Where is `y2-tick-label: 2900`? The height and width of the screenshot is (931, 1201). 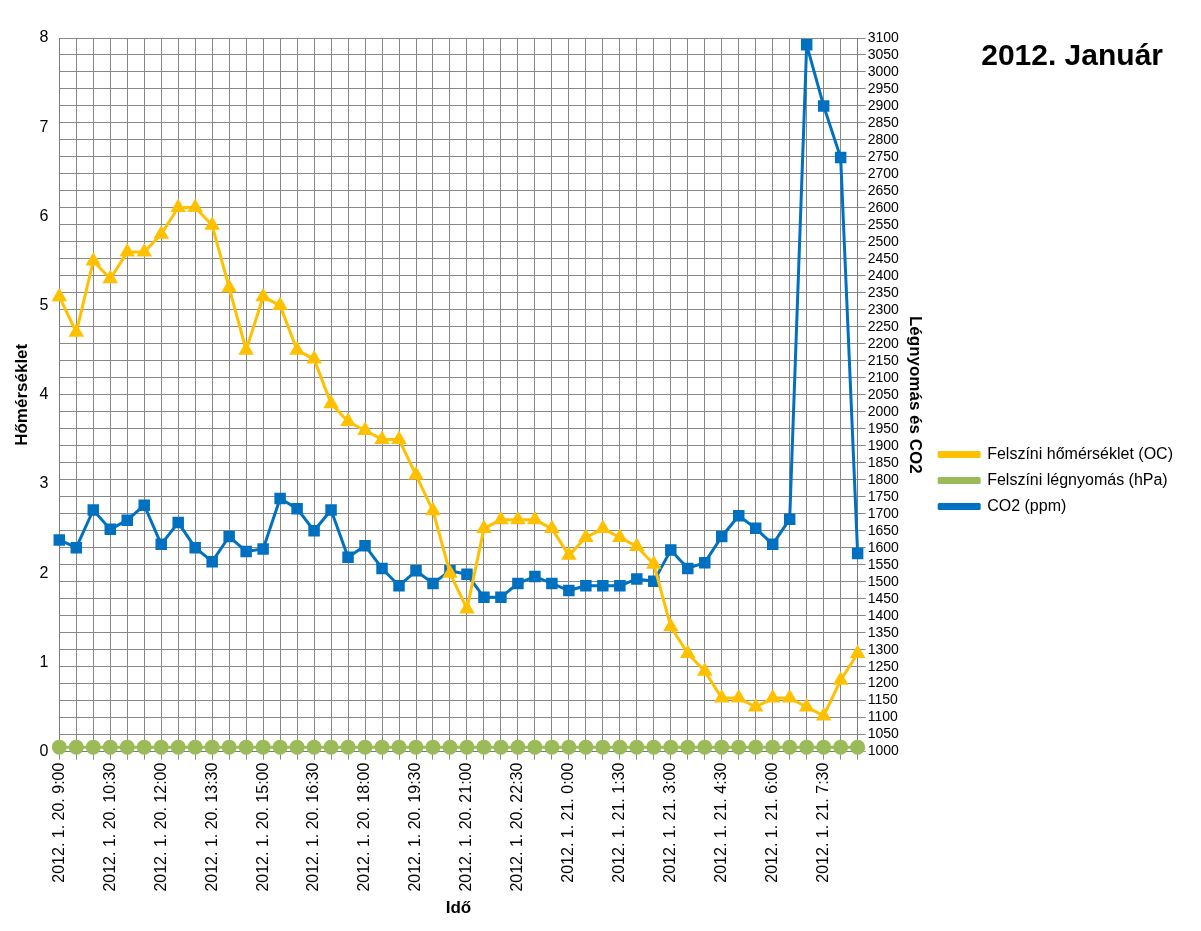
y2-tick-label: 2900 is located at coordinates (883, 104).